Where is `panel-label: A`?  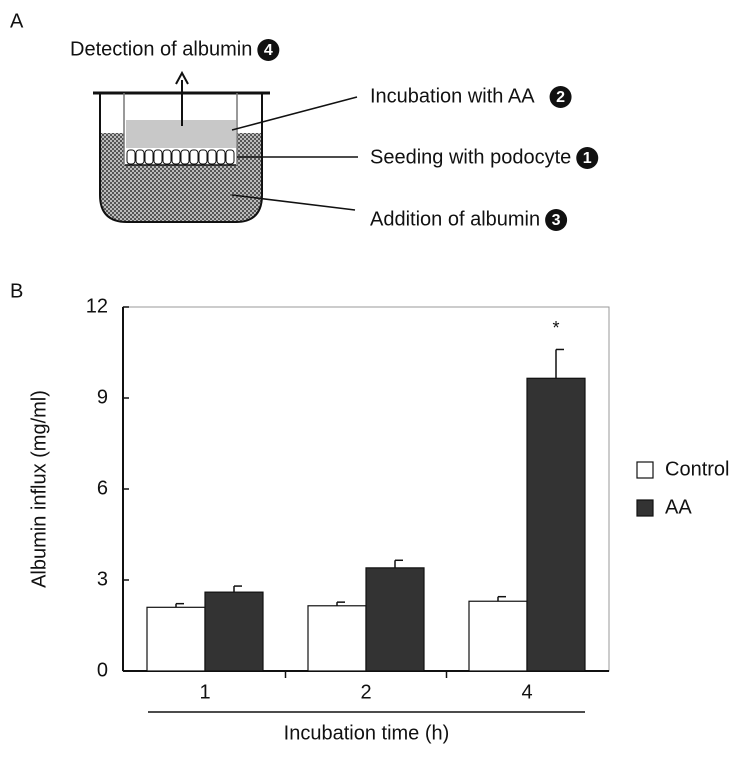
panel-label: A is located at coordinates (17, 21).